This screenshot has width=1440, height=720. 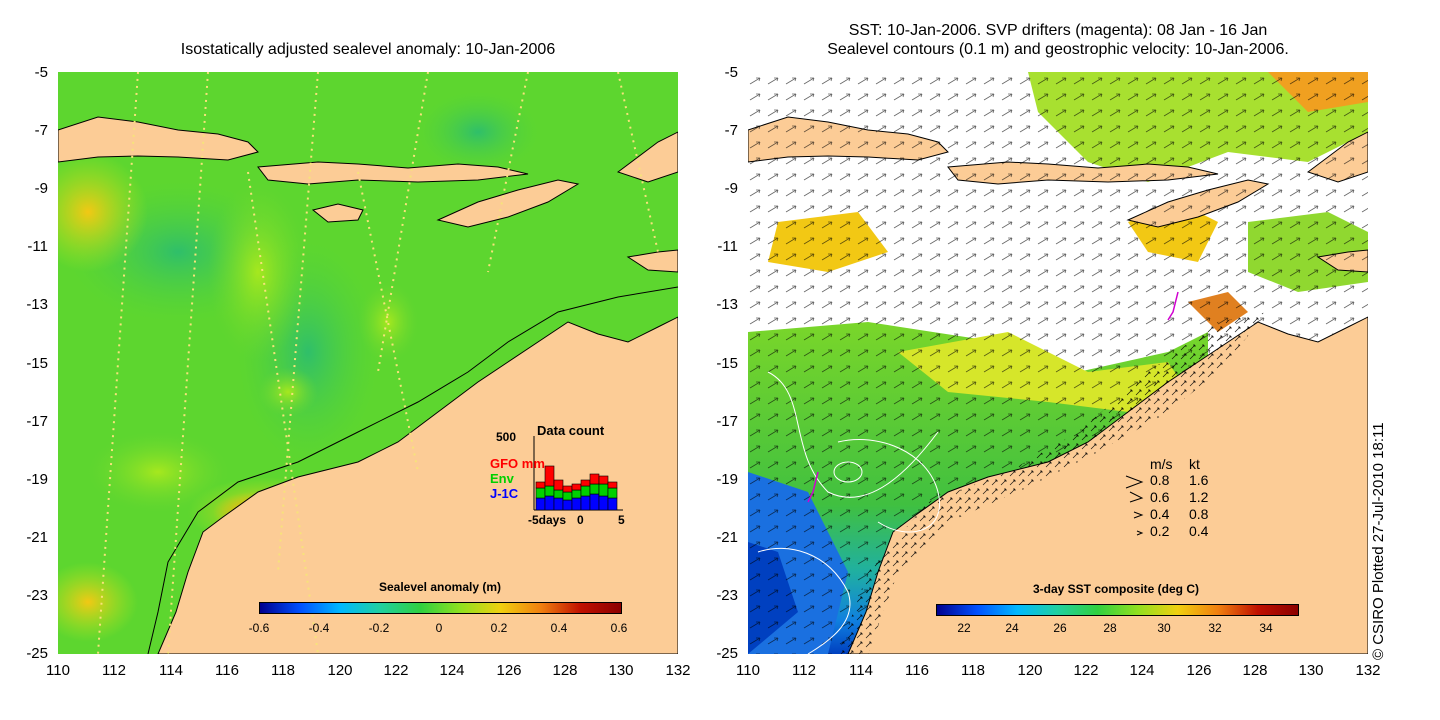 What do you see at coordinates (259, 628) in the screenshot?
I see `colorbar-label: -0.6` at bounding box center [259, 628].